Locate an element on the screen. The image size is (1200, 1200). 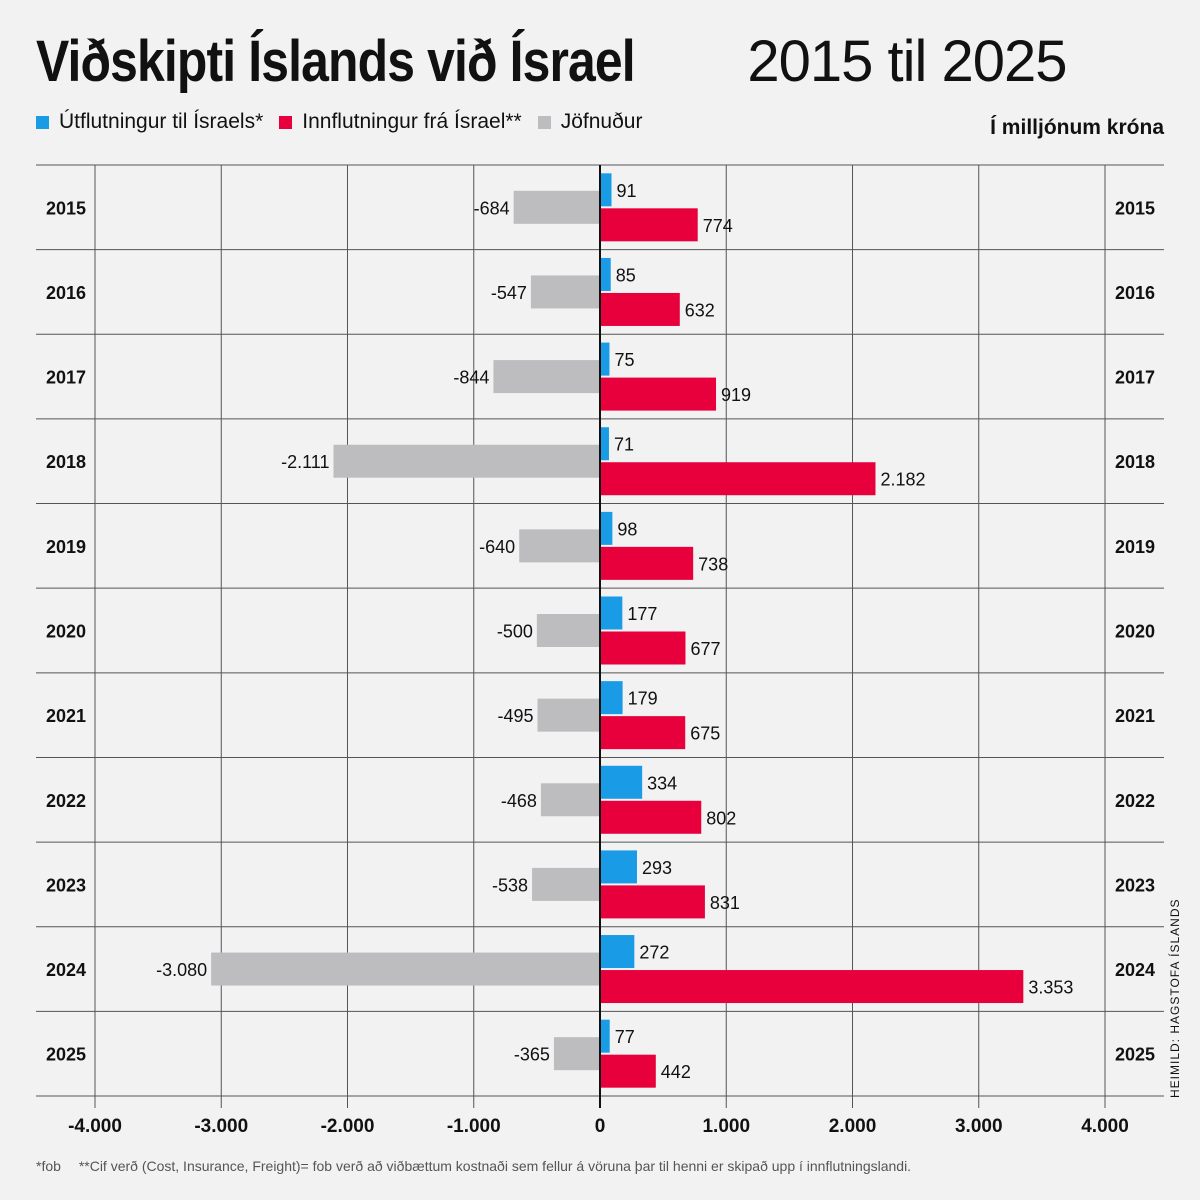
legend-swatch-balance is located at coordinates (544, 122).